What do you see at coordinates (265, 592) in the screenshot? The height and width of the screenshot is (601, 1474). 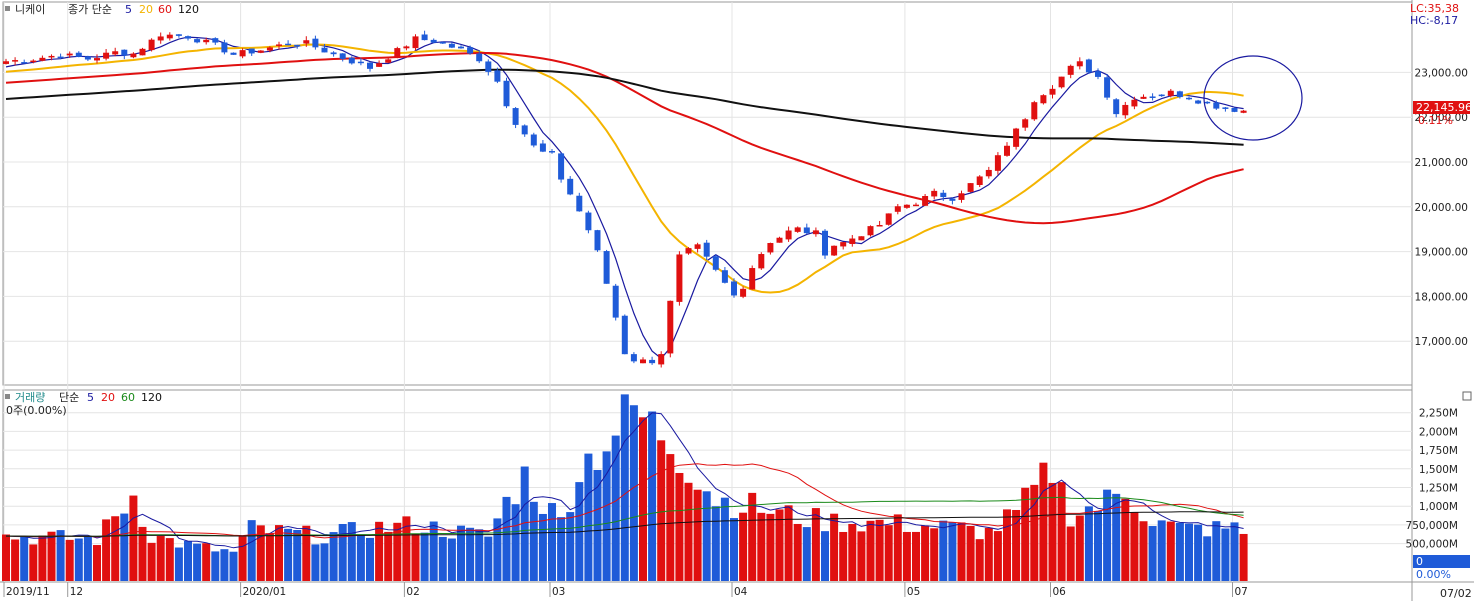 I see `x-tick-label: 2020/01` at bounding box center [265, 592].